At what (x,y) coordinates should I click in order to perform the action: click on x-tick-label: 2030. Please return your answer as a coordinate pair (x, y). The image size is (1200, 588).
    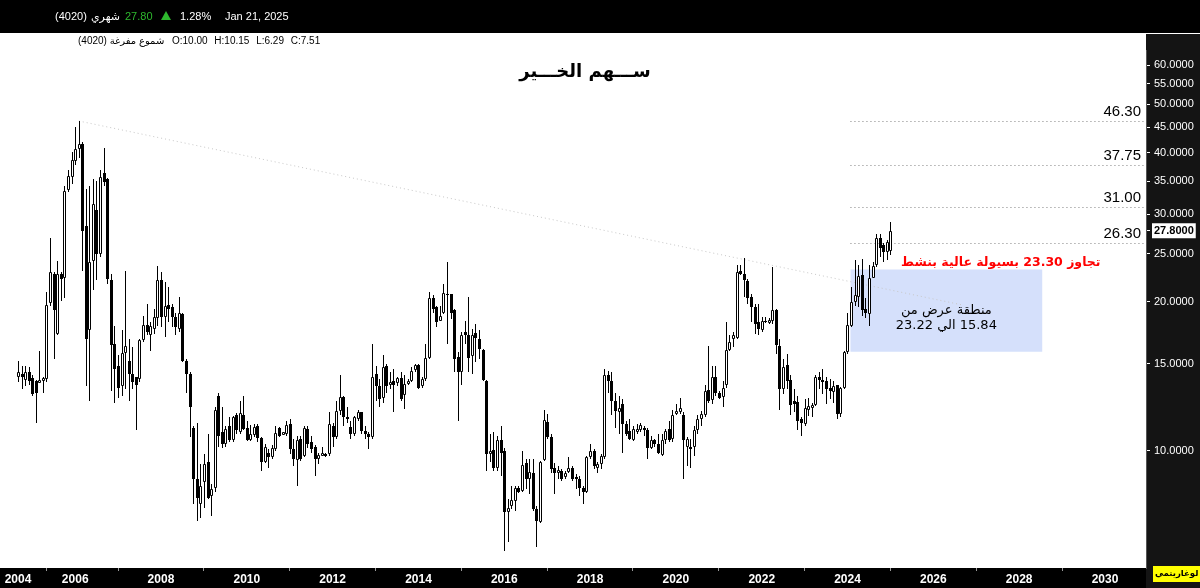
    Looking at the image, I should click on (1105, 578).